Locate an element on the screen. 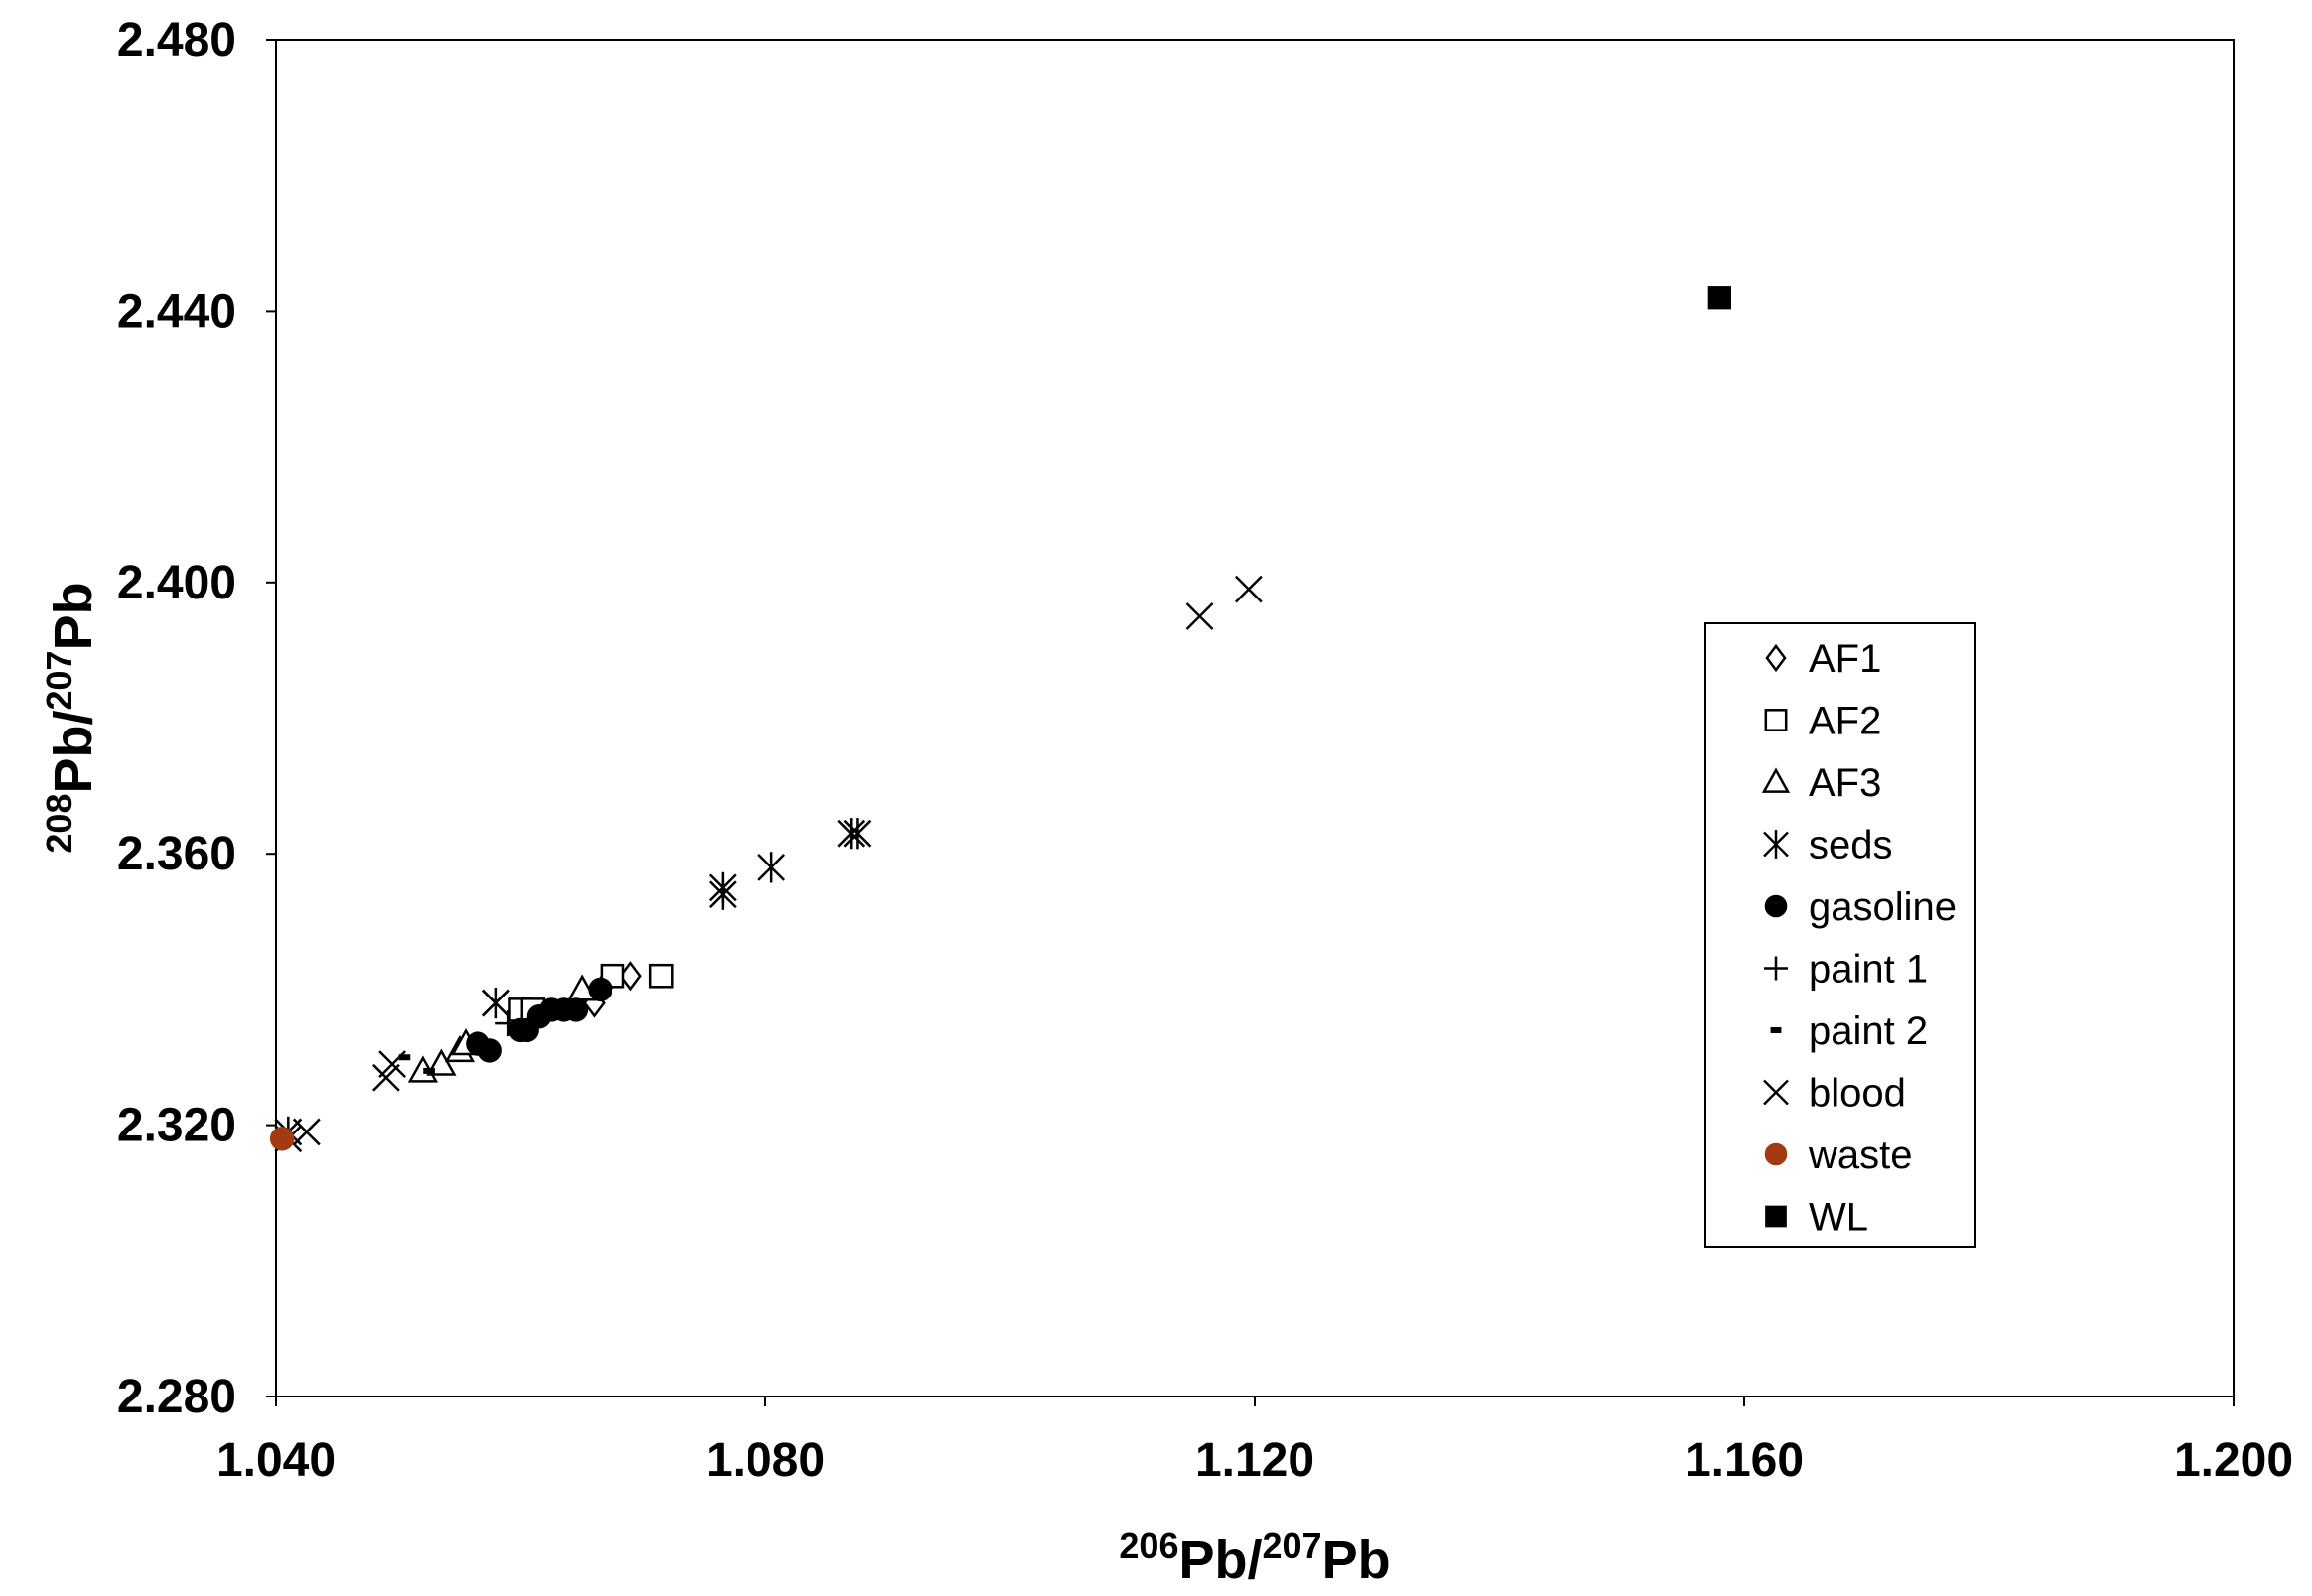 The width and height of the screenshot is (2312, 1596). y-axis-title: 208Pb/207Pb is located at coordinates (71, 717).